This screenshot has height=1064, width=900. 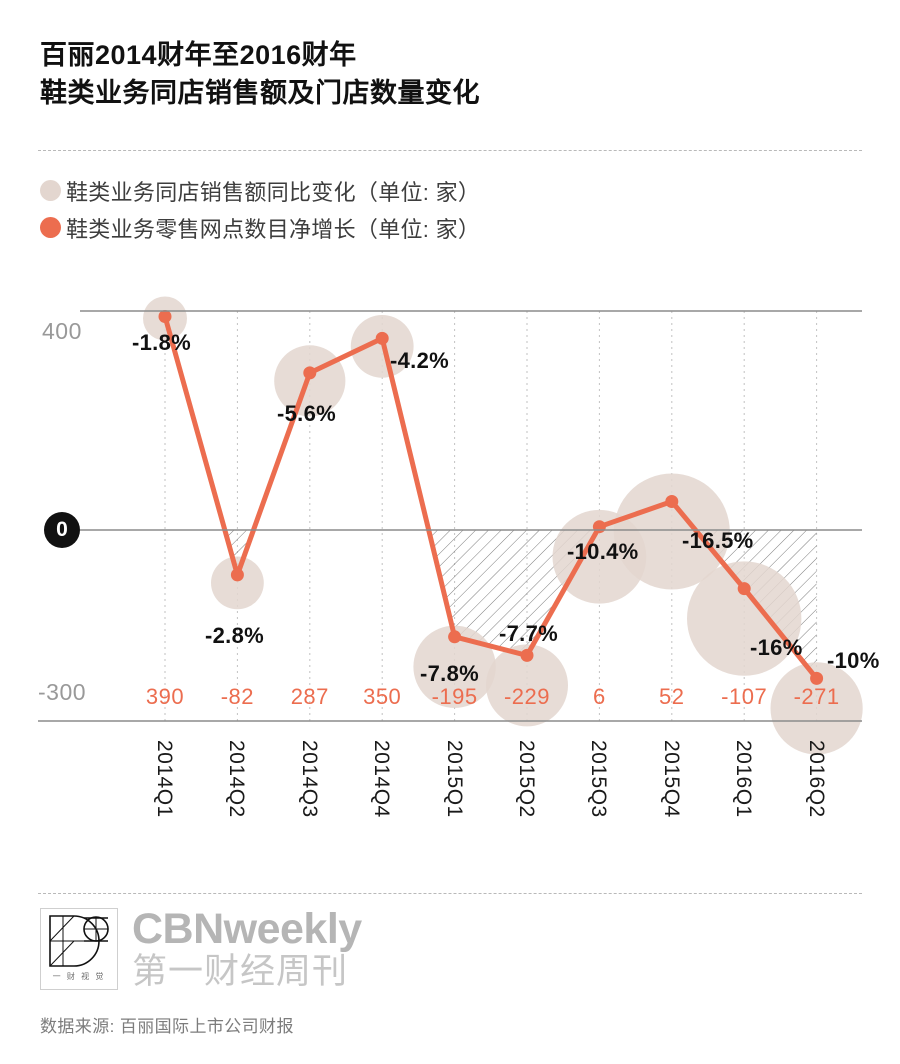 I want to click on logo-caption: 一 财 视 觉, so click(x=79, y=976).